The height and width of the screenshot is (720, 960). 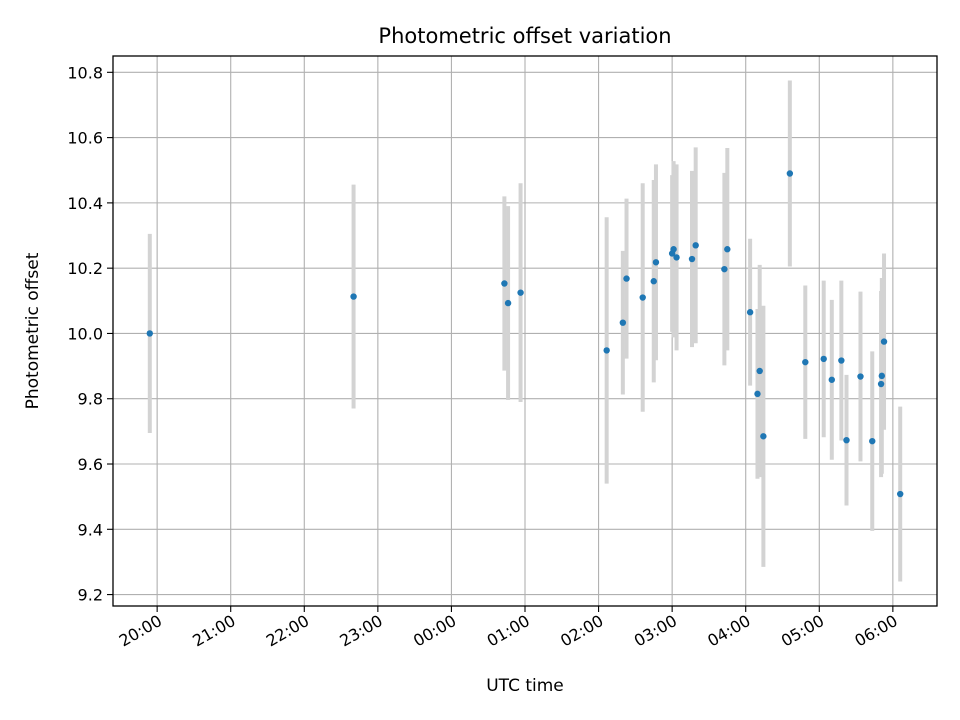 What do you see at coordinates (90, 595) in the screenshot?
I see `y-tick-label: 9.2` at bounding box center [90, 595].